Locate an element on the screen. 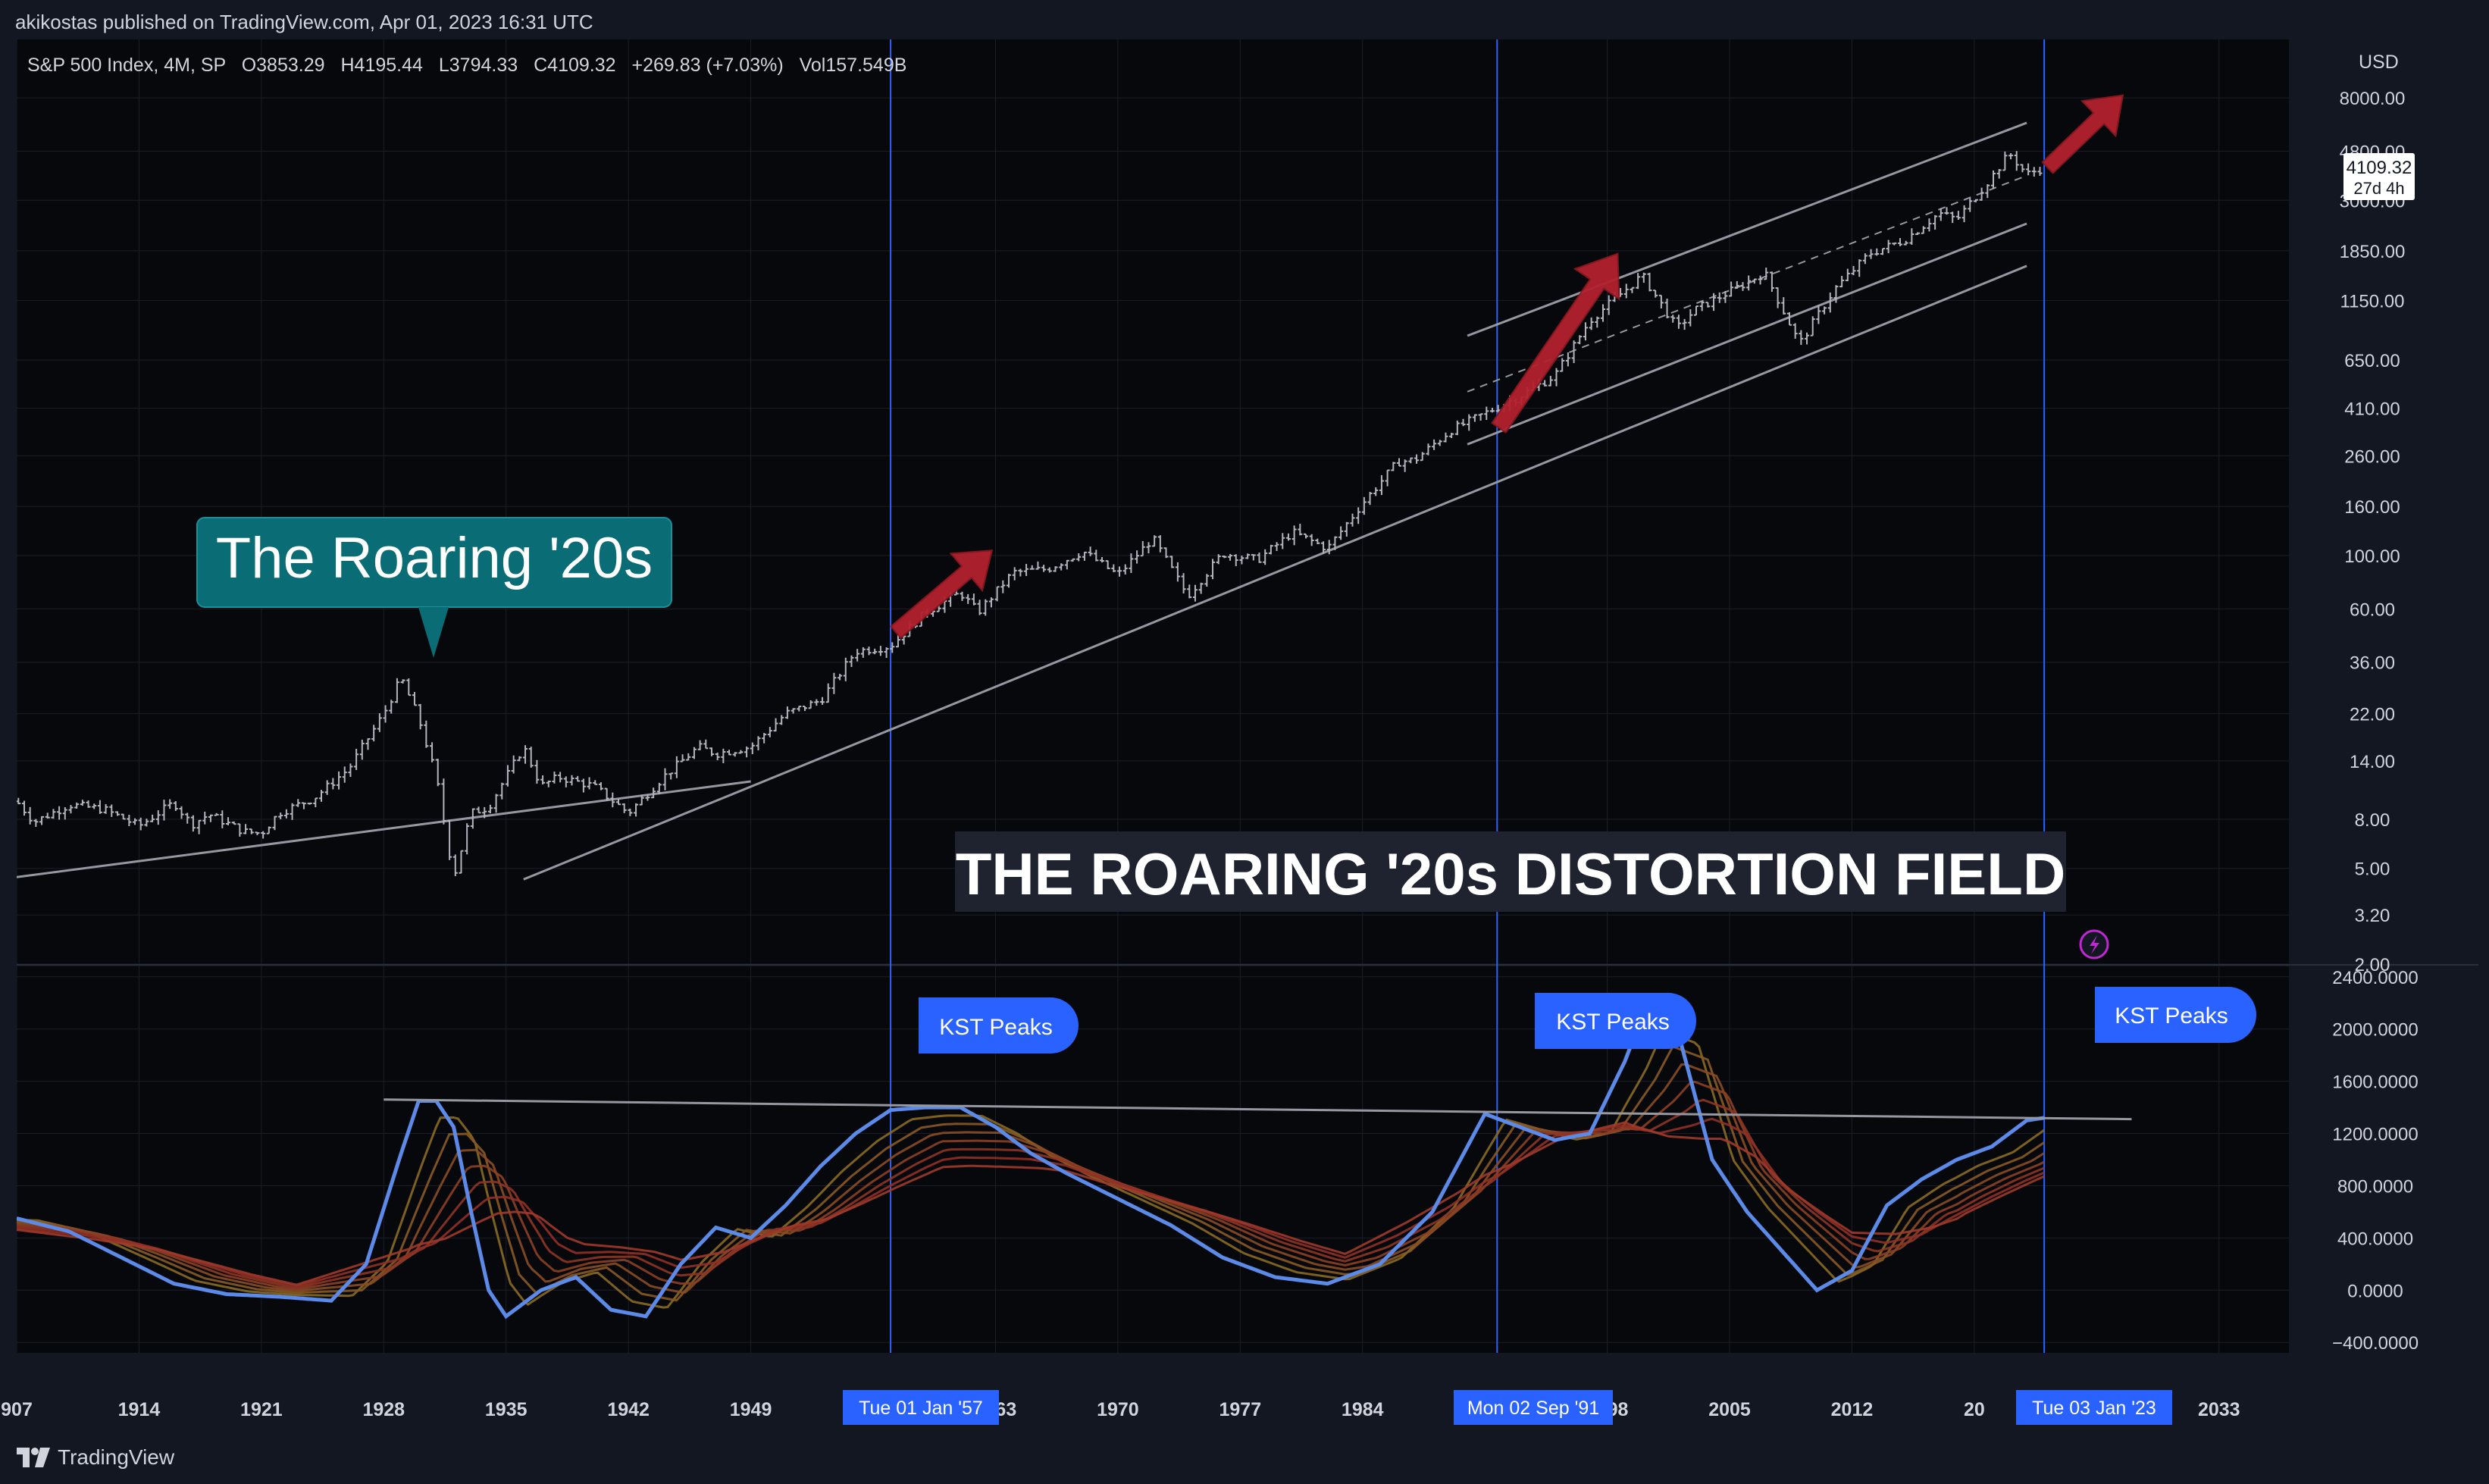 The height and width of the screenshot is (1484, 2489). time-axis-tick: 1914 is located at coordinates (139, 1409).